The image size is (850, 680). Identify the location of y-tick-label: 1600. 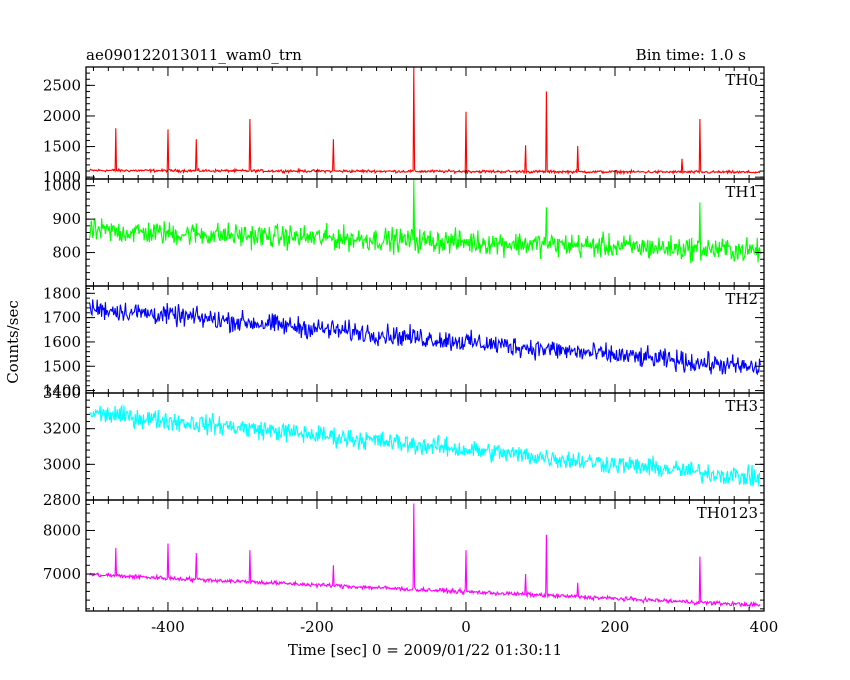
(62, 342).